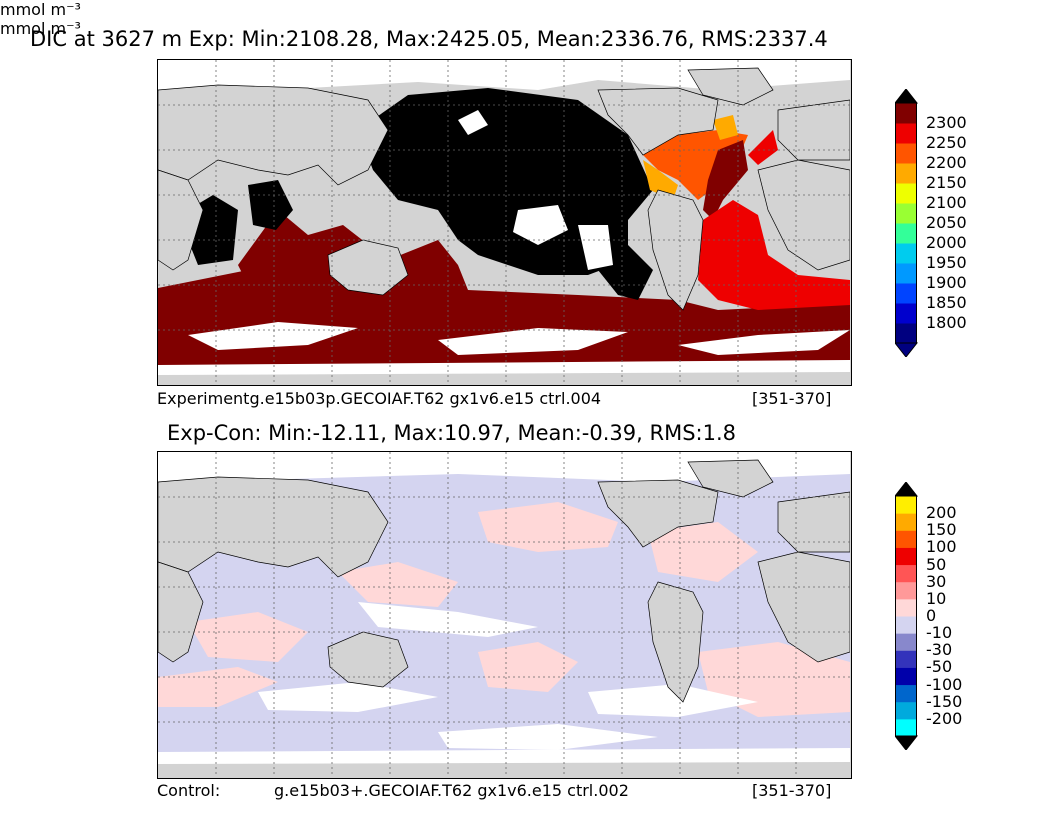  I want to click on top-colorbar-tick-label: 1900, so click(946, 282).